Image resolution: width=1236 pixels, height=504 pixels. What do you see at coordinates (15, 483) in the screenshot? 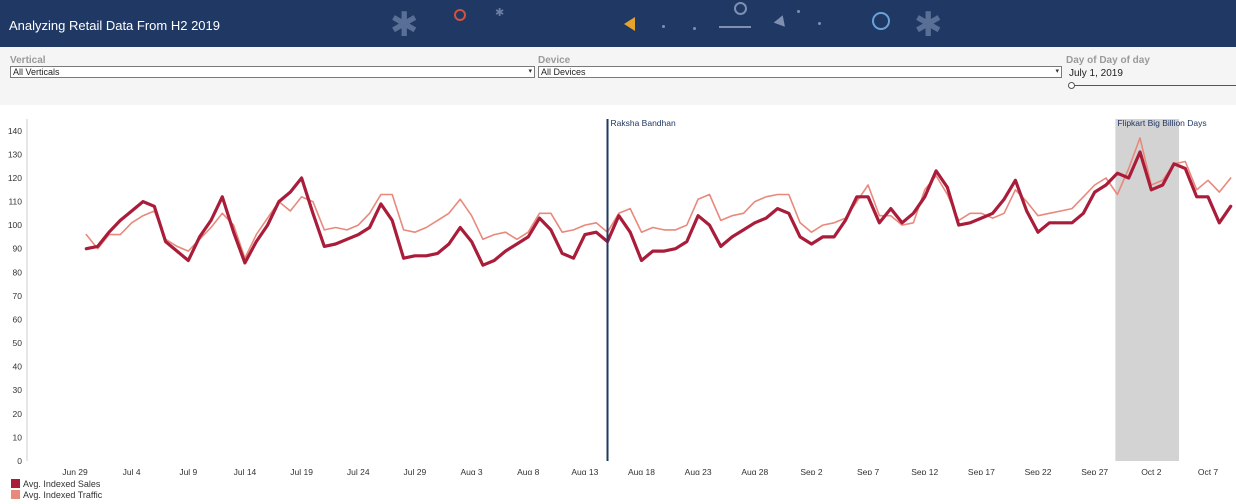
I see `legend-swatch-sales` at bounding box center [15, 483].